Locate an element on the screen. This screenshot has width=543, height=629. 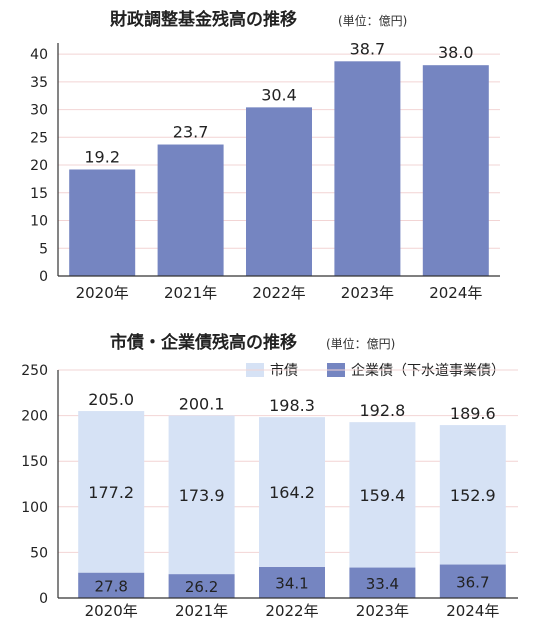
chart1-y-tick: 40 is located at coordinates (39, 55).